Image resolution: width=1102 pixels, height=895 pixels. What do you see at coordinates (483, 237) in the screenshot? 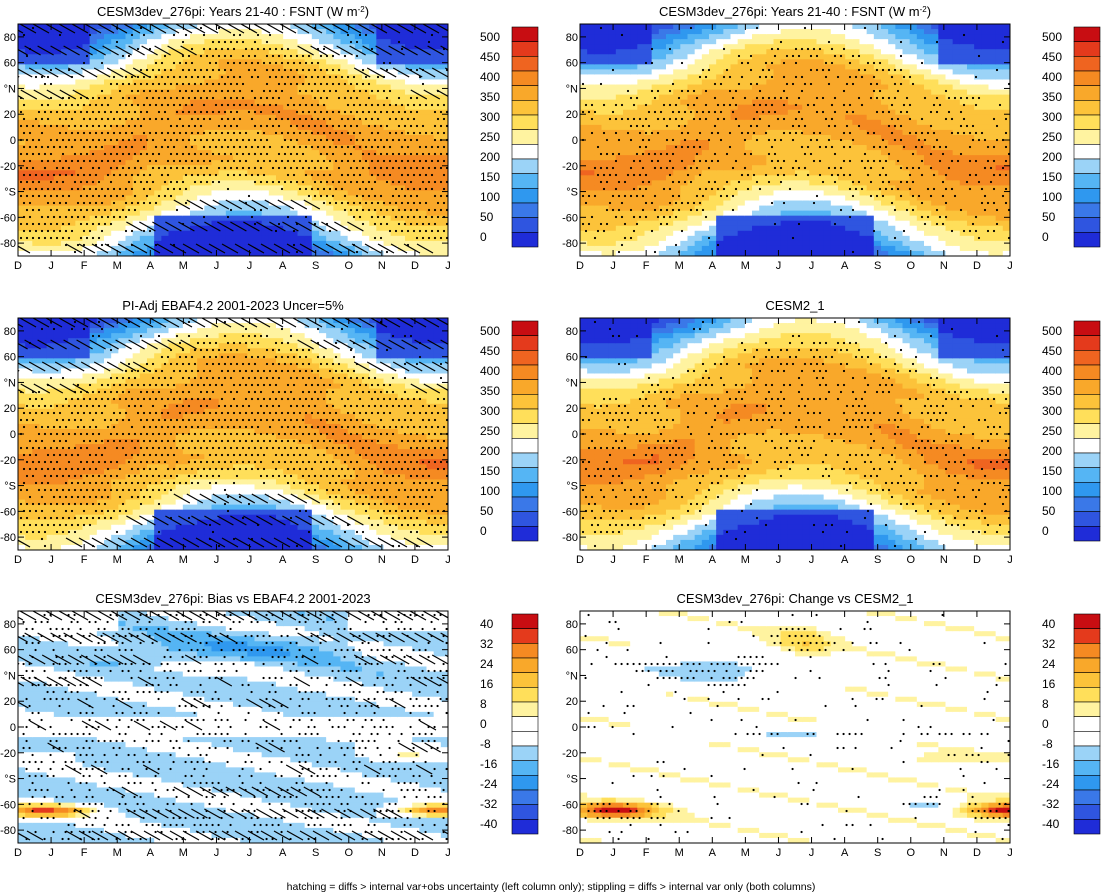
I see `colorbar-label: 0` at bounding box center [483, 237].